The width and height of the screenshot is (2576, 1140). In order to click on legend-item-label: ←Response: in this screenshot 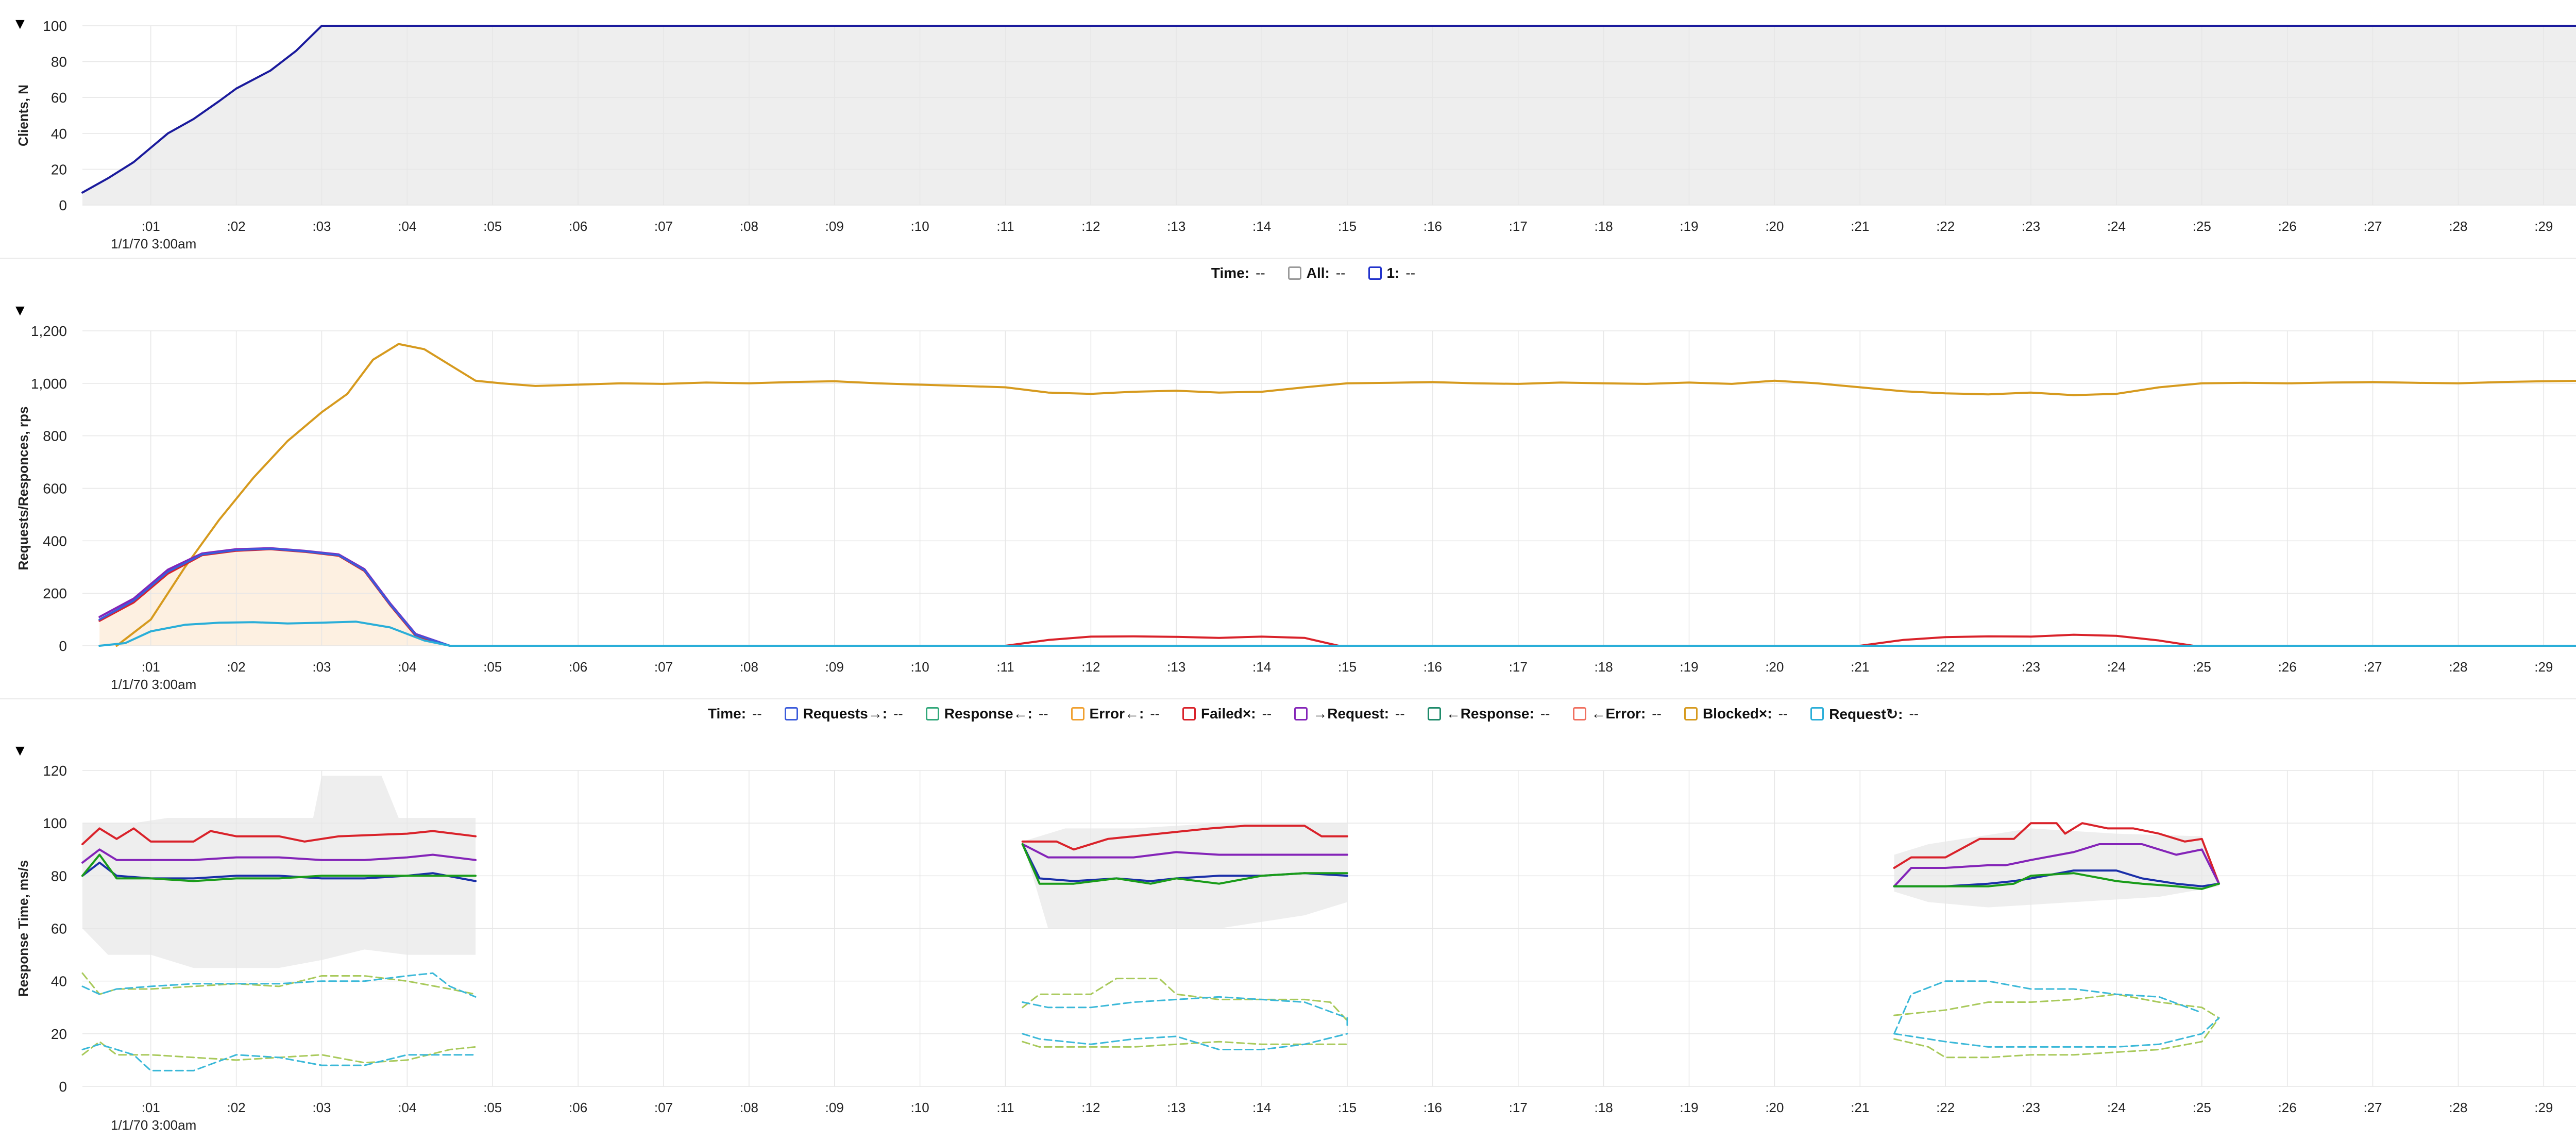, I will do `click(1490, 714)`.